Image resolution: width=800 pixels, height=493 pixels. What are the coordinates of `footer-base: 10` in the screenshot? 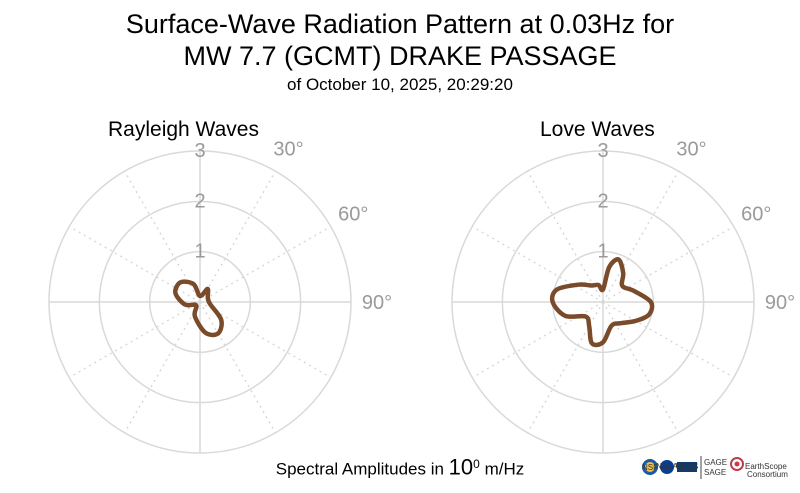 It's located at (461, 467).